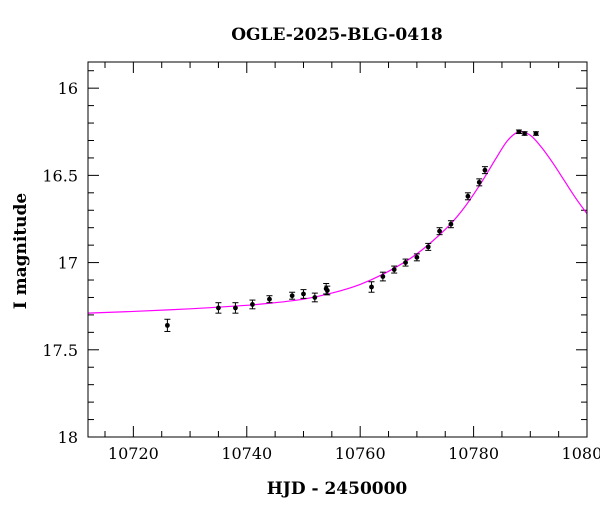 Image resolution: width=600 pixels, height=512 pixels. I want to click on x-tick-label: 10720, so click(133, 453).